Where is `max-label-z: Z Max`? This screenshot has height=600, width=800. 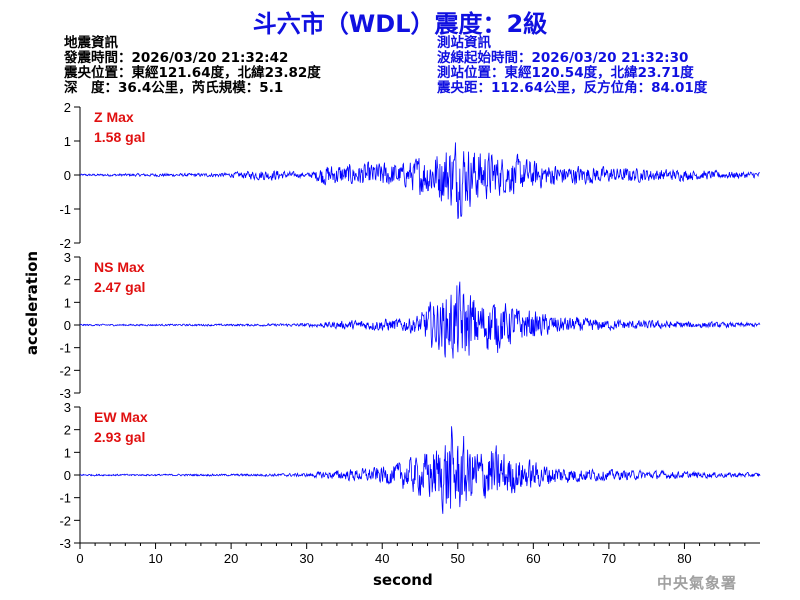 max-label-z: Z Max is located at coordinates (114, 117).